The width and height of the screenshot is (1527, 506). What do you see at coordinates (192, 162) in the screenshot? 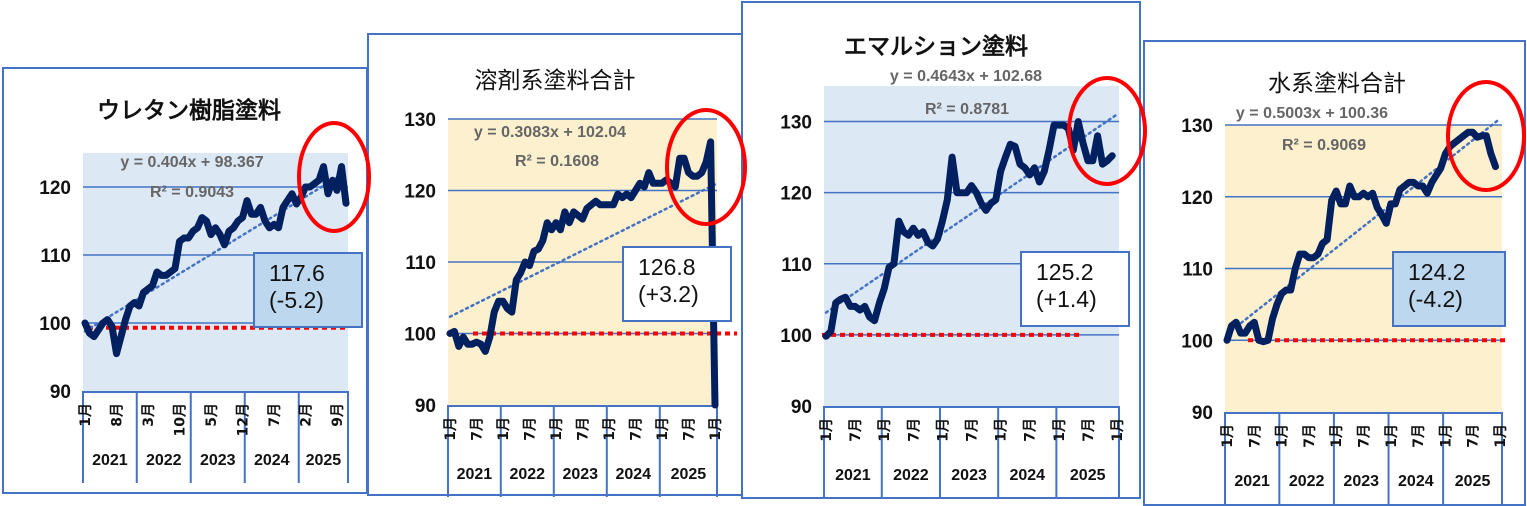
I see `trend-equation: y = 0.404x + 98.367` at bounding box center [192, 162].